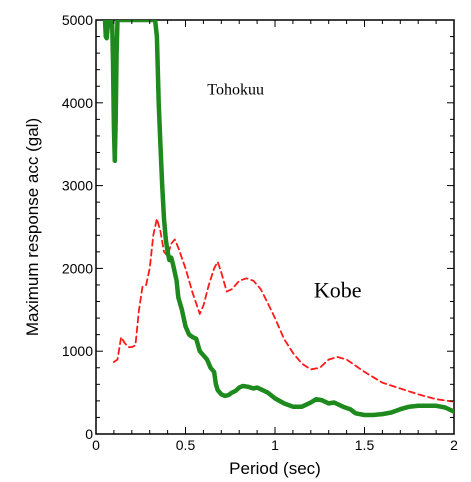  Describe the element at coordinates (77, 351) in the screenshot. I see `y-tick-label: 1000` at that location.